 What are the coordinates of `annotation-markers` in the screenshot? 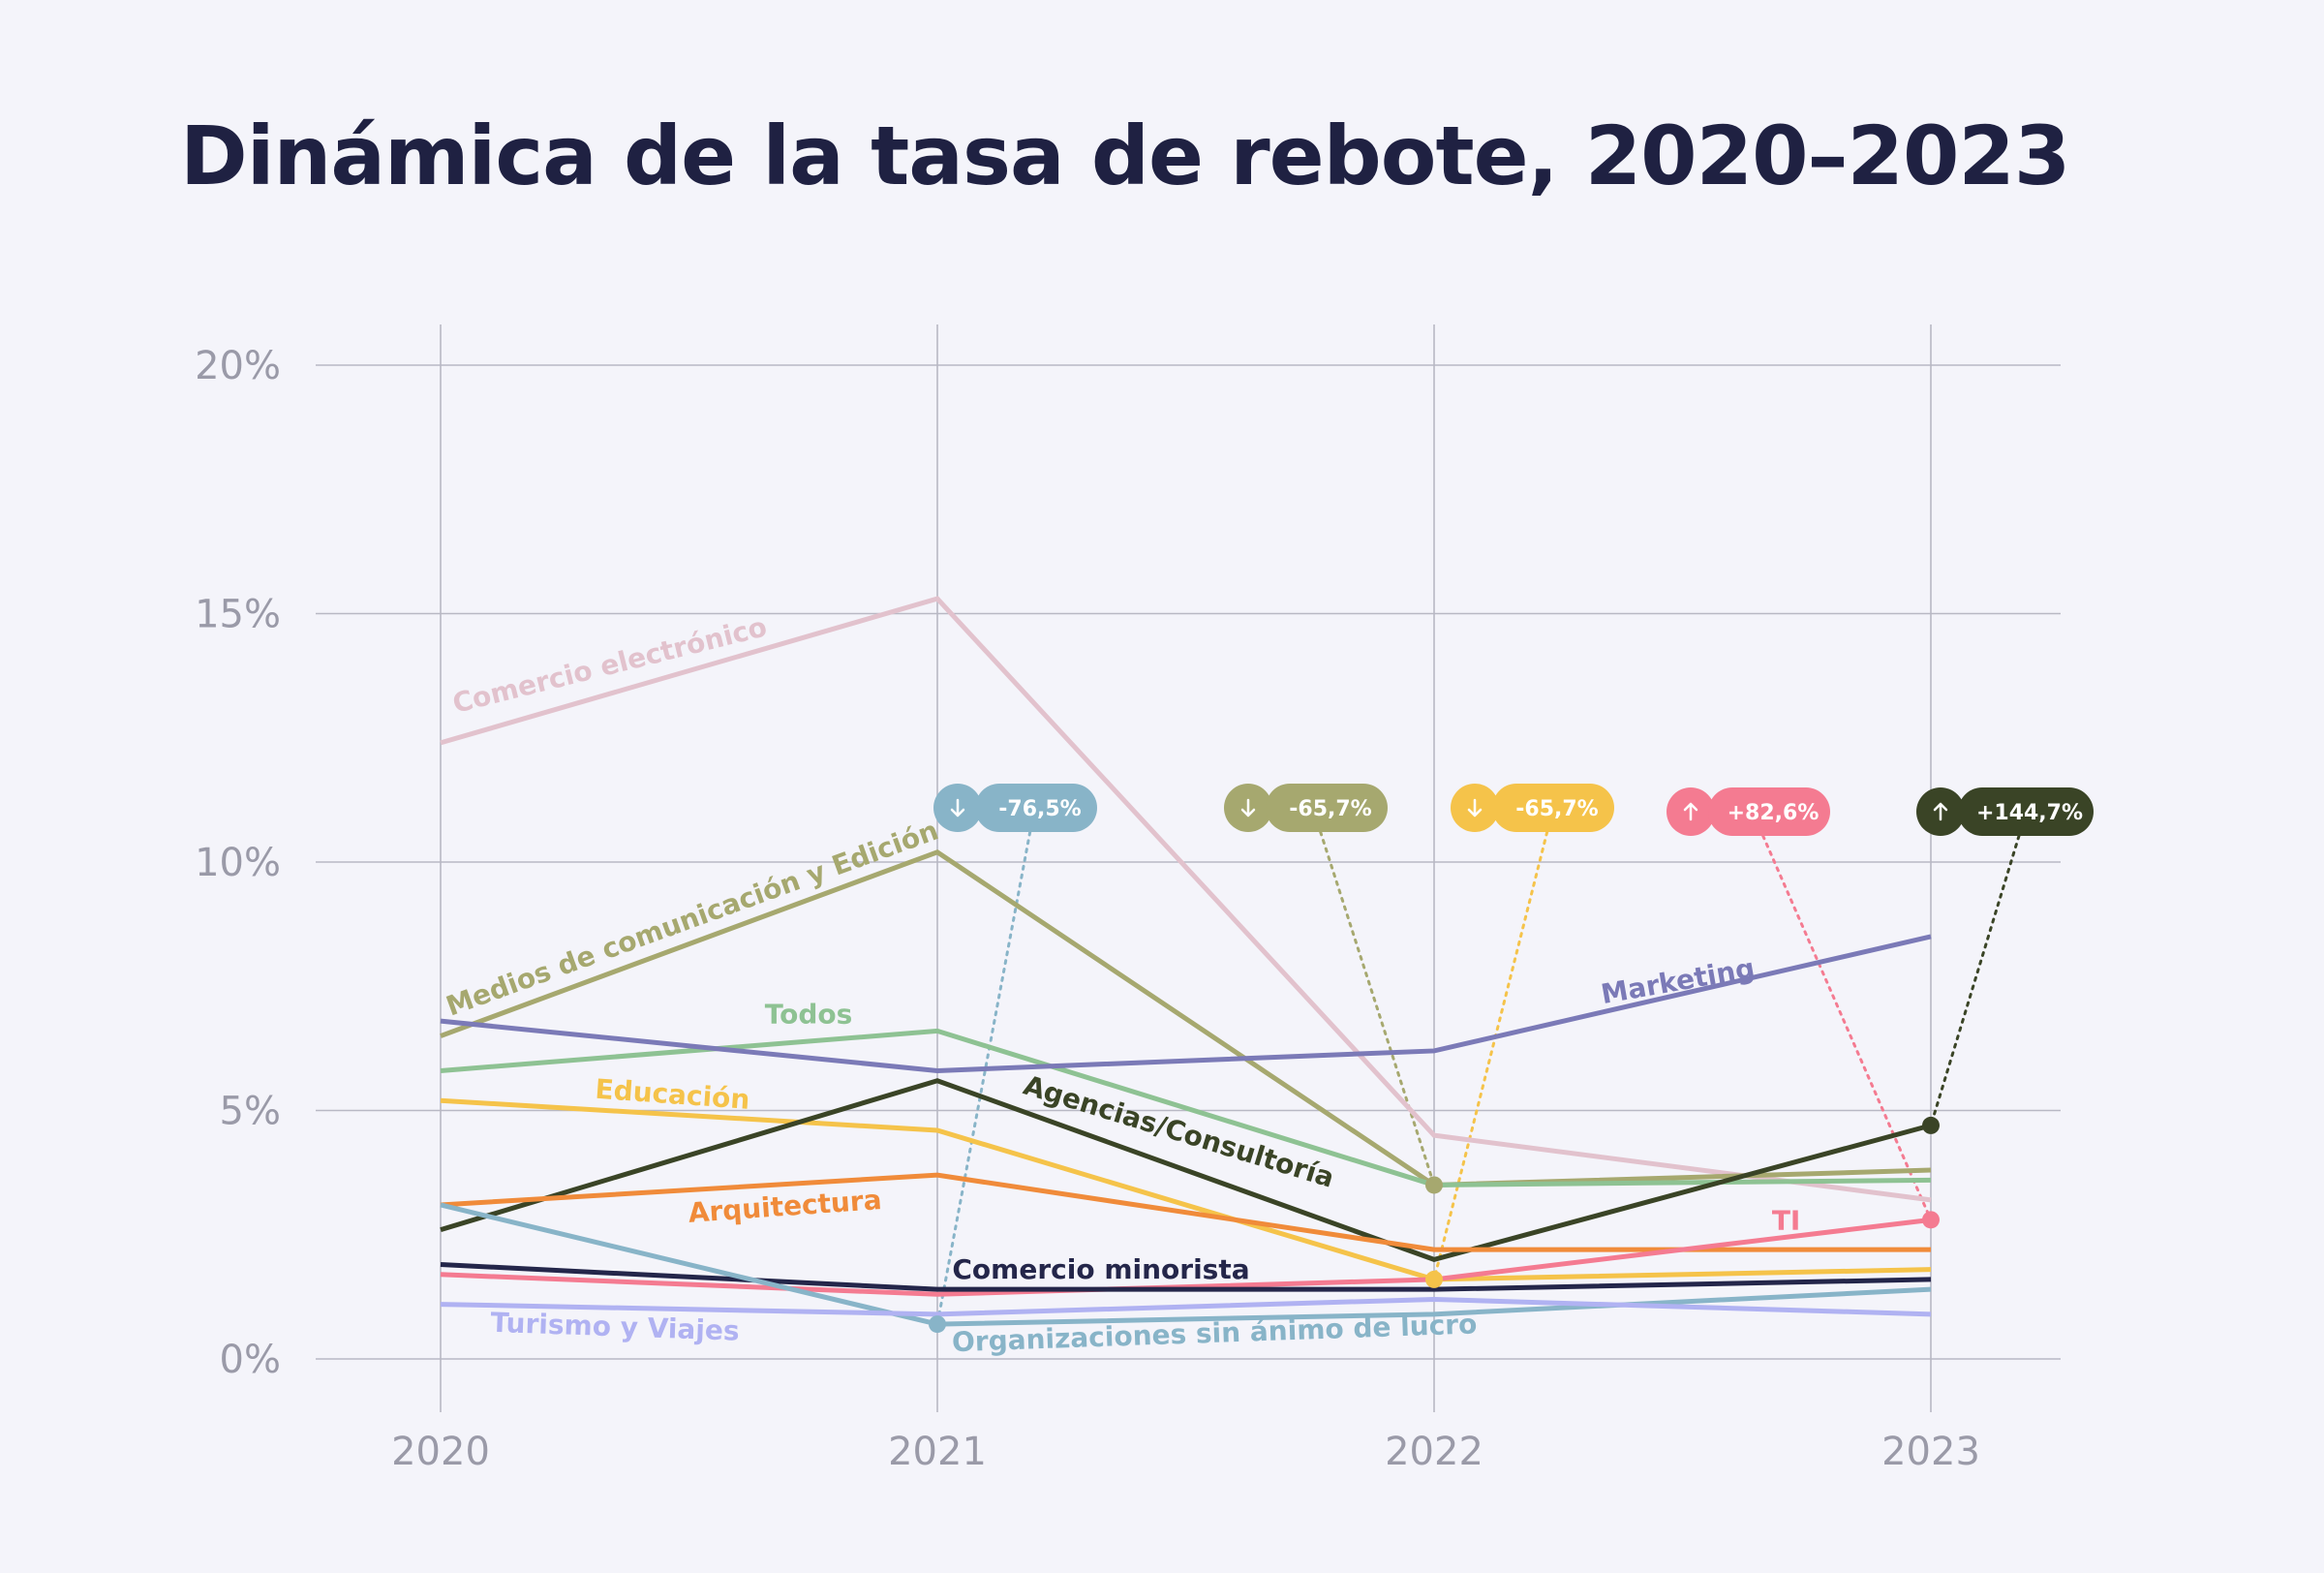 It's located at (1435, 1225).